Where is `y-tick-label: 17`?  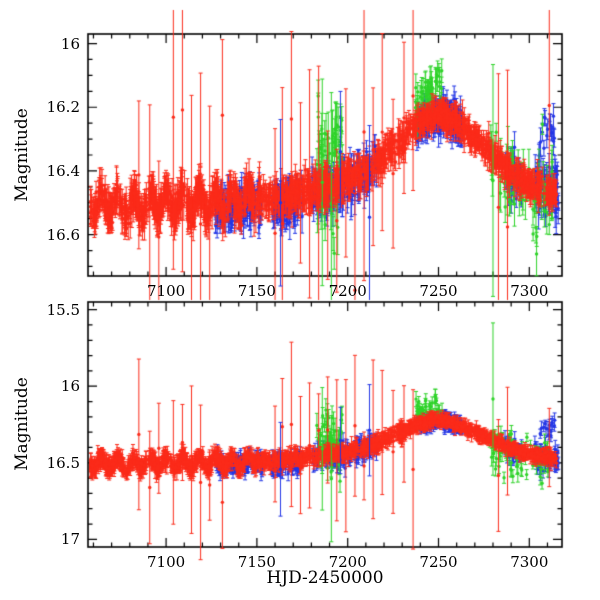 y-tick-label: 17 is located at coordinates (70, 539).